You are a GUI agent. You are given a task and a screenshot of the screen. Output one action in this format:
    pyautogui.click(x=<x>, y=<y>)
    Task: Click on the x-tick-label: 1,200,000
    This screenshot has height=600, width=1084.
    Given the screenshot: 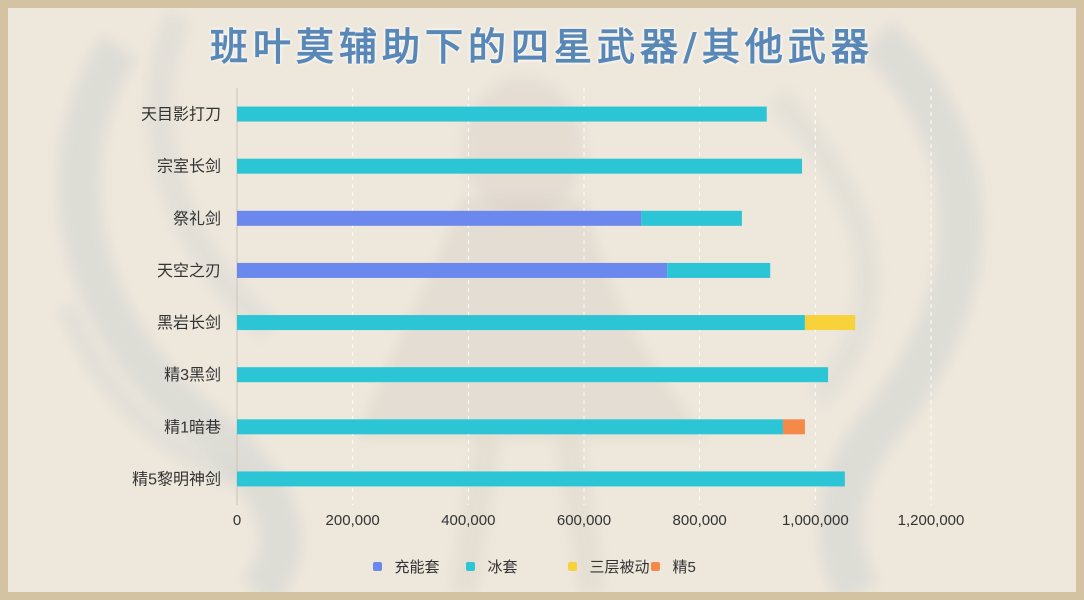 What is the action you would take?
    pyautogui.click(x=931, y=520)
    